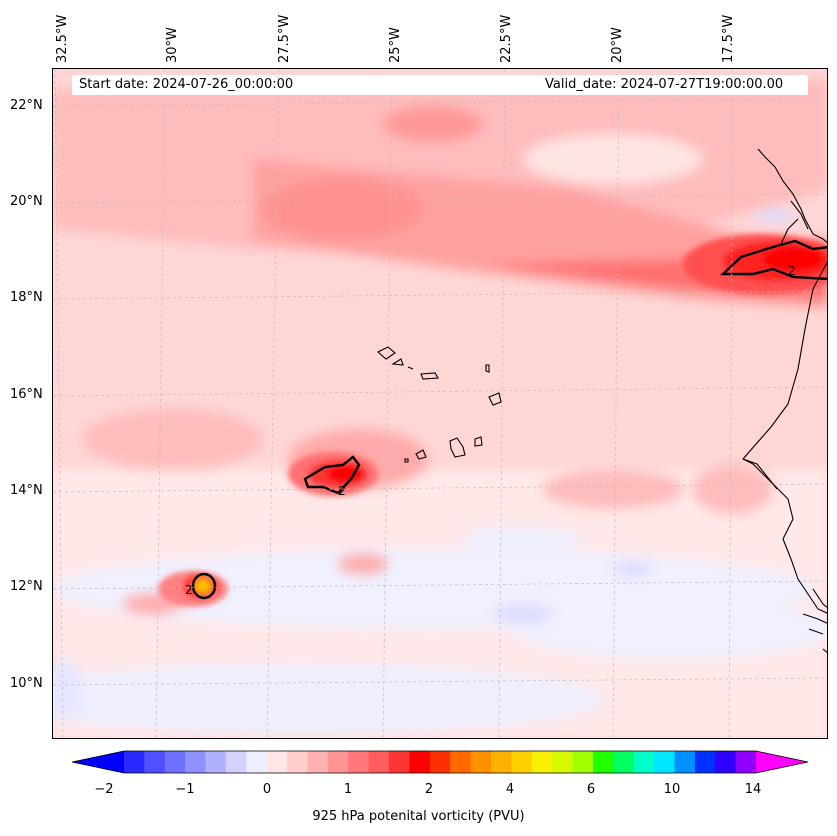  I want to click on colorbar-outline, so click(440, 762).